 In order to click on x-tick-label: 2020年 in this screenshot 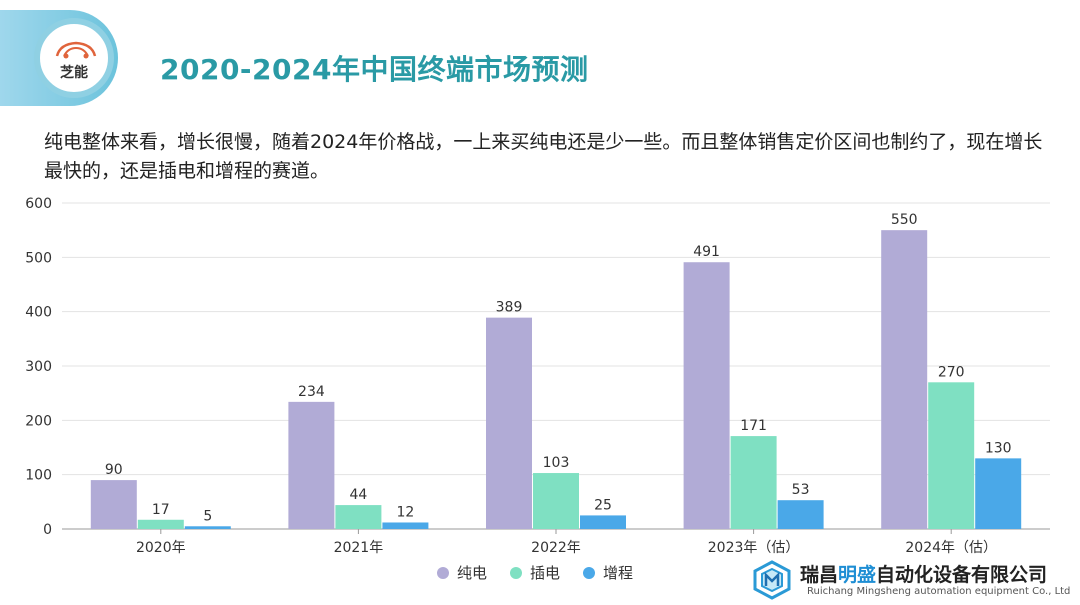, I will do `click(161, 548)`.